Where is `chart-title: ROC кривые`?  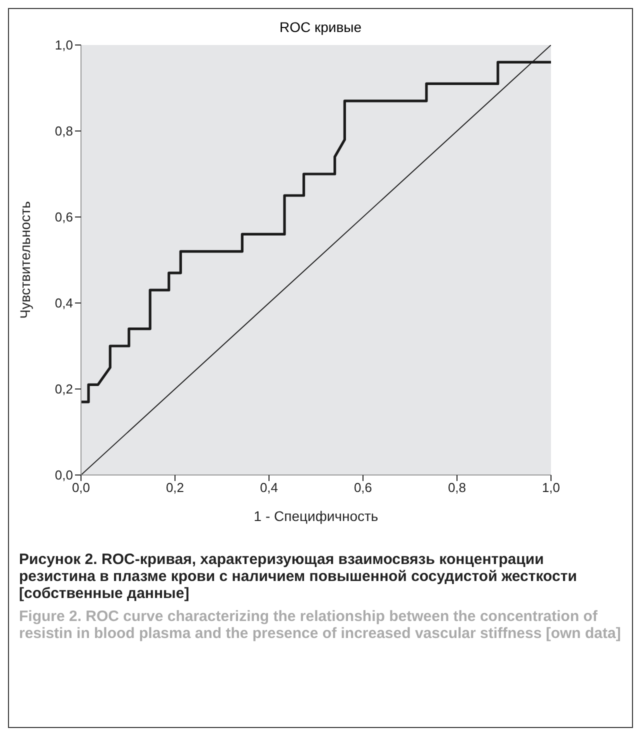
chart-title: ROC кривые is located at coordinates (320, 27).